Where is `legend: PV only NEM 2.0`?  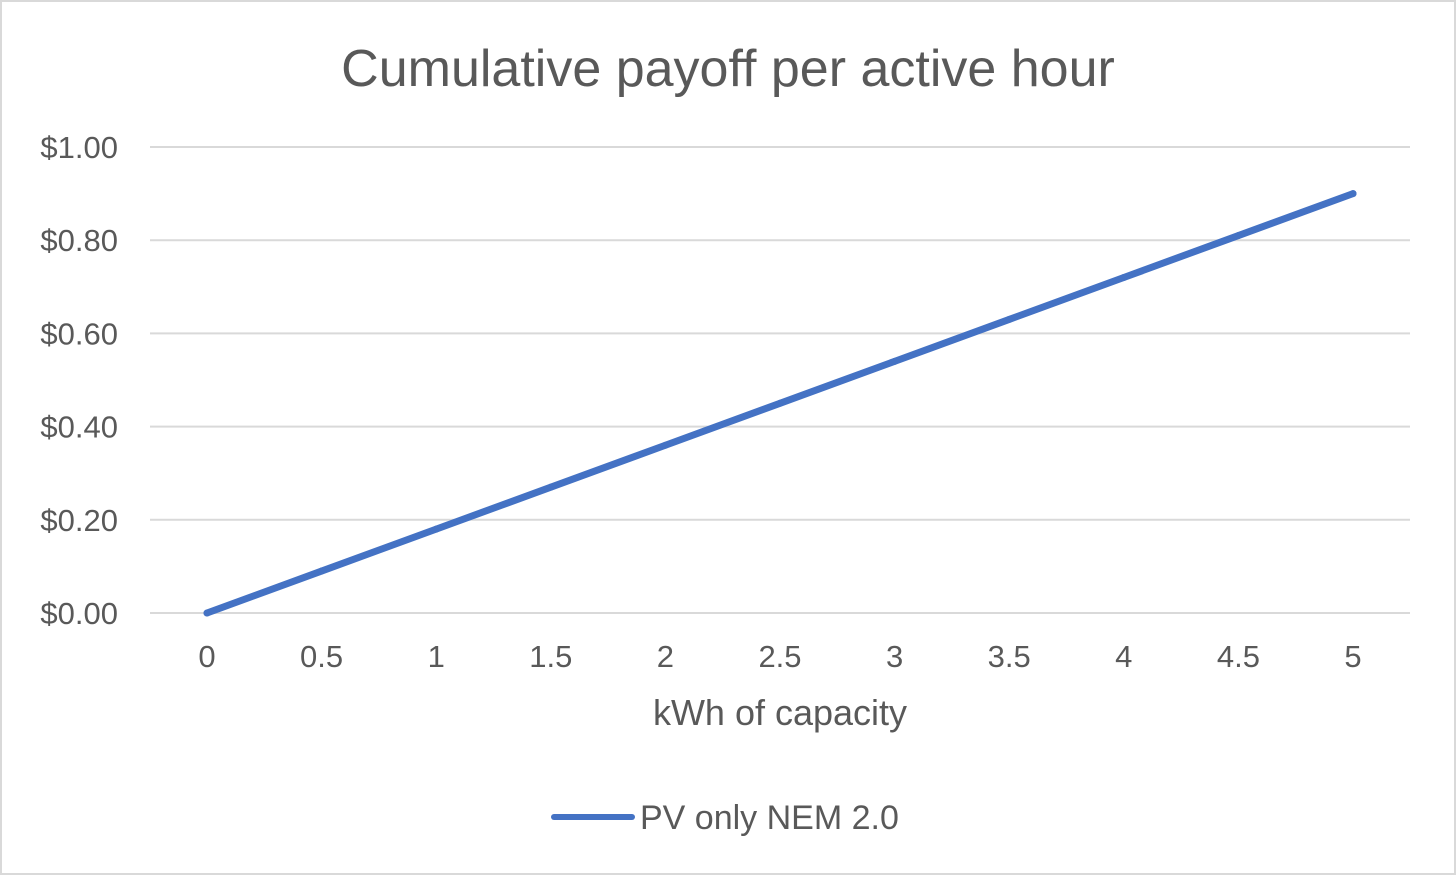 legend: PV only NEM 2.0 is located at coordinates (725, 818).